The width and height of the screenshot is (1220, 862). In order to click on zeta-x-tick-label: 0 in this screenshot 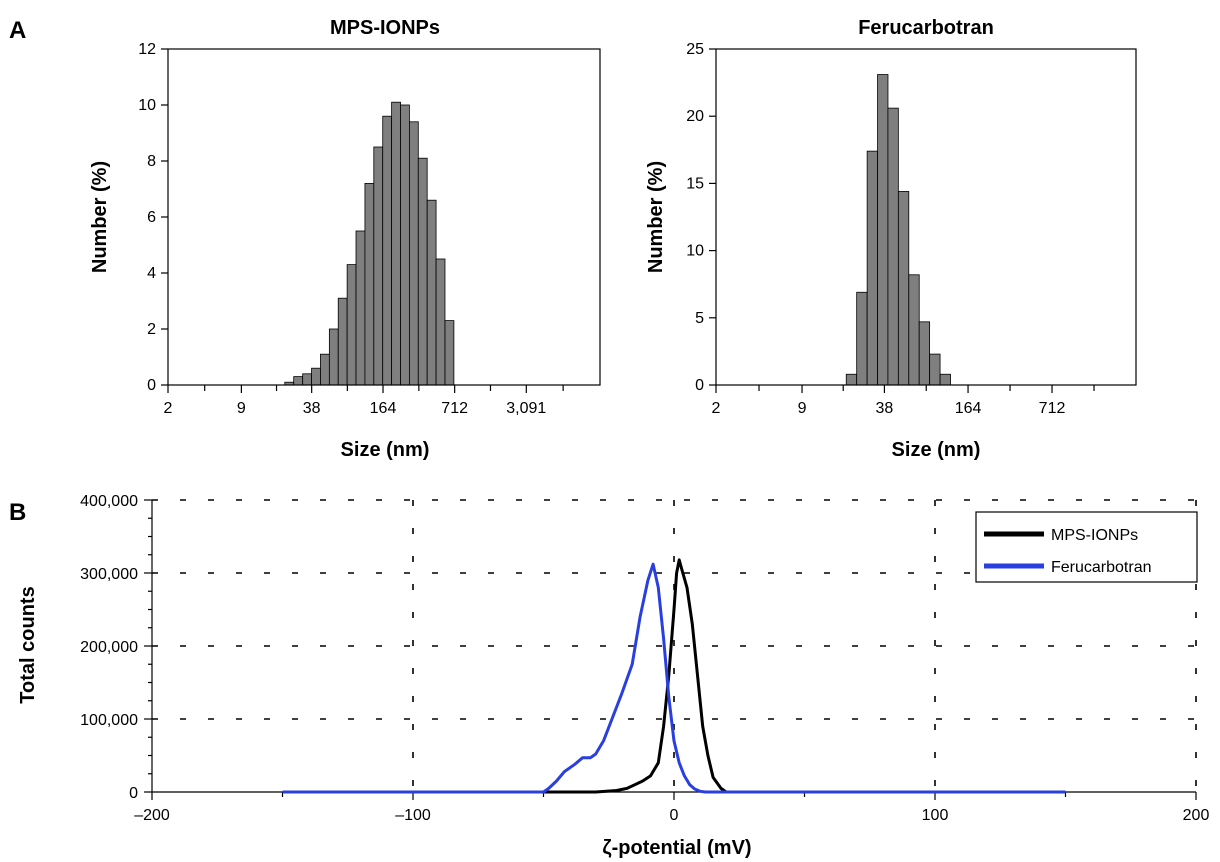, I will do `click(674, 815)`.